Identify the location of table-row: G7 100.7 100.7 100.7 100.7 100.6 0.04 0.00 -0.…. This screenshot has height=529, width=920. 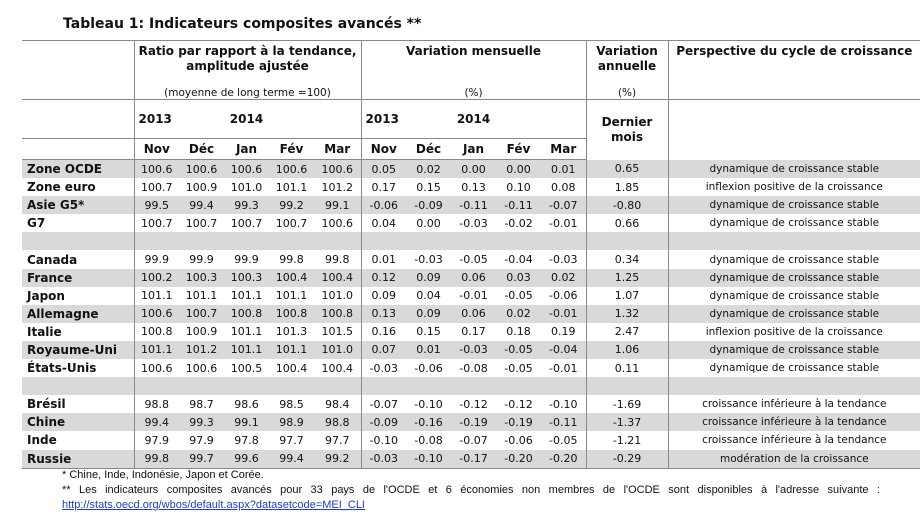
(471, 223).